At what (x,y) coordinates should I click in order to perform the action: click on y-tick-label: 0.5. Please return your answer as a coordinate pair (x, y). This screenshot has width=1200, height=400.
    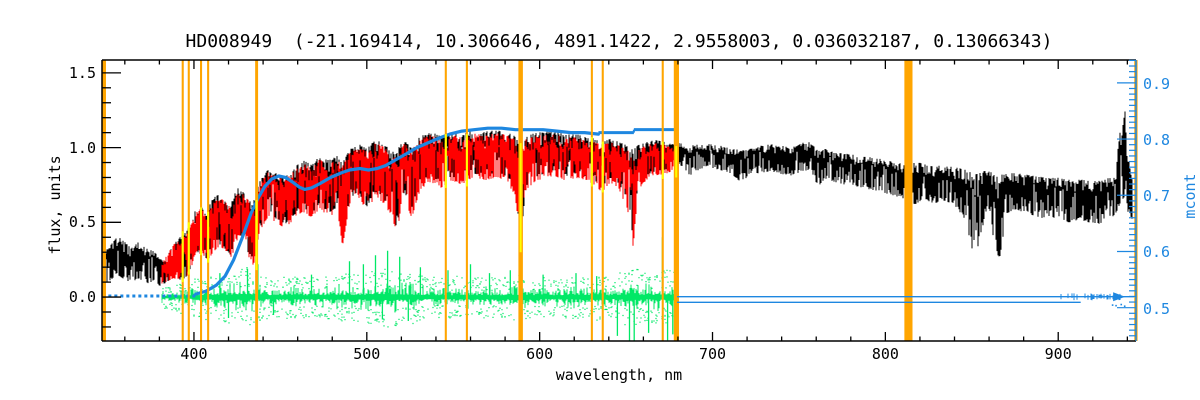
    Looking at the image, I should click on (82, 222).